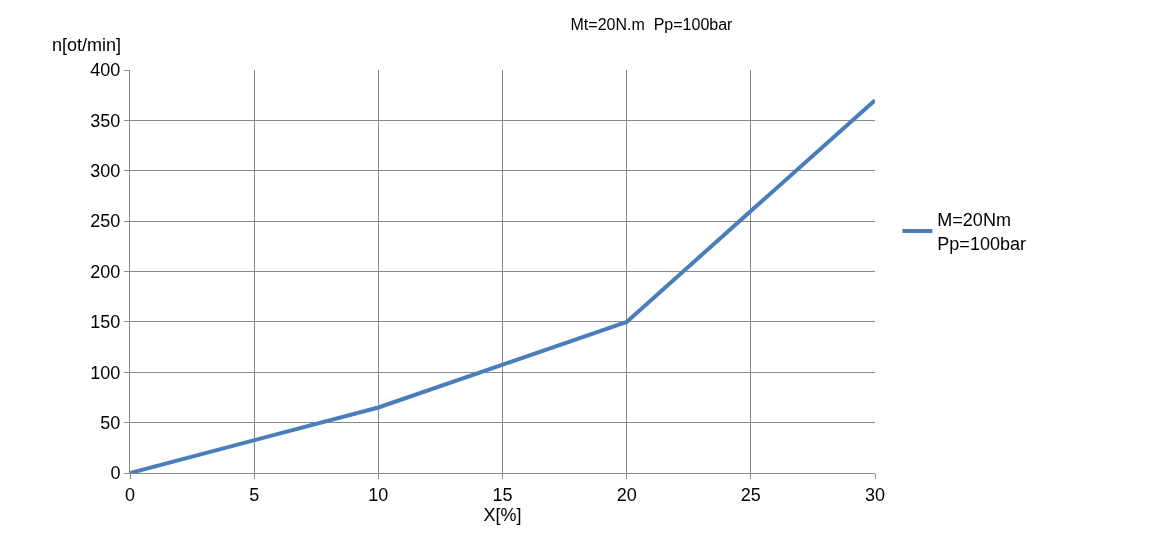 The image size is (1149, 551). I want to click on y-tick-label: 400, so click(105, 70).